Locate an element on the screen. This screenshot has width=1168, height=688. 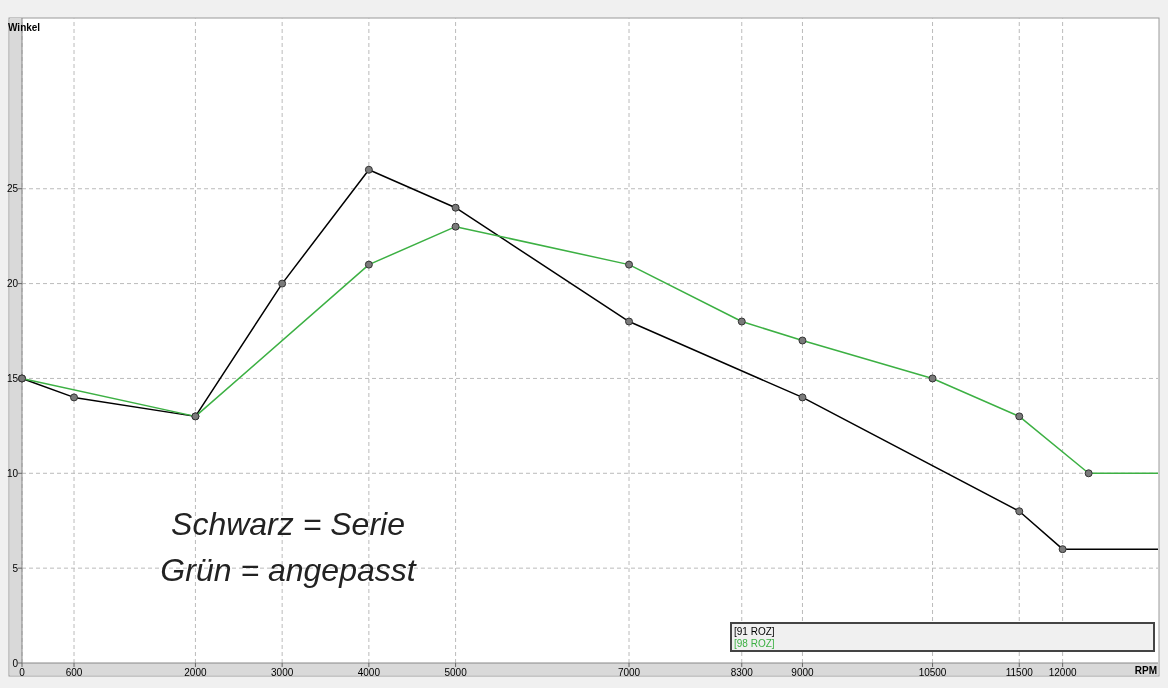
x-tick-label: 0 is located at coordinates (22, 672).